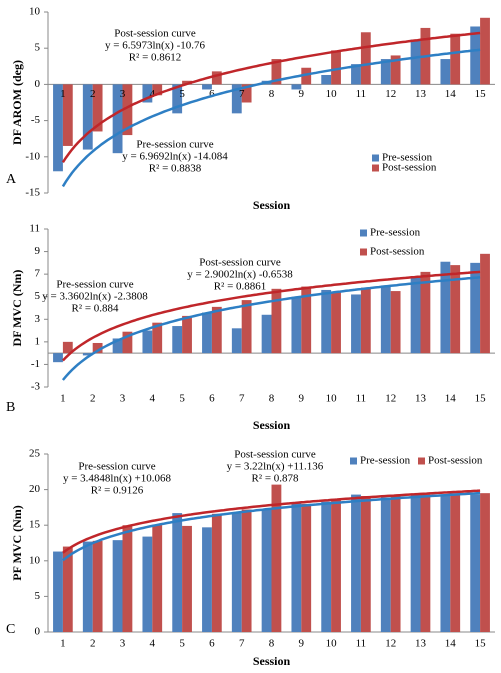 The height and width of the screenshot is (673, 501). What do you see at coordinates (36, 120) in the screenshot?
I see `y-tick-label: -5` at bounding box center [36, 120].